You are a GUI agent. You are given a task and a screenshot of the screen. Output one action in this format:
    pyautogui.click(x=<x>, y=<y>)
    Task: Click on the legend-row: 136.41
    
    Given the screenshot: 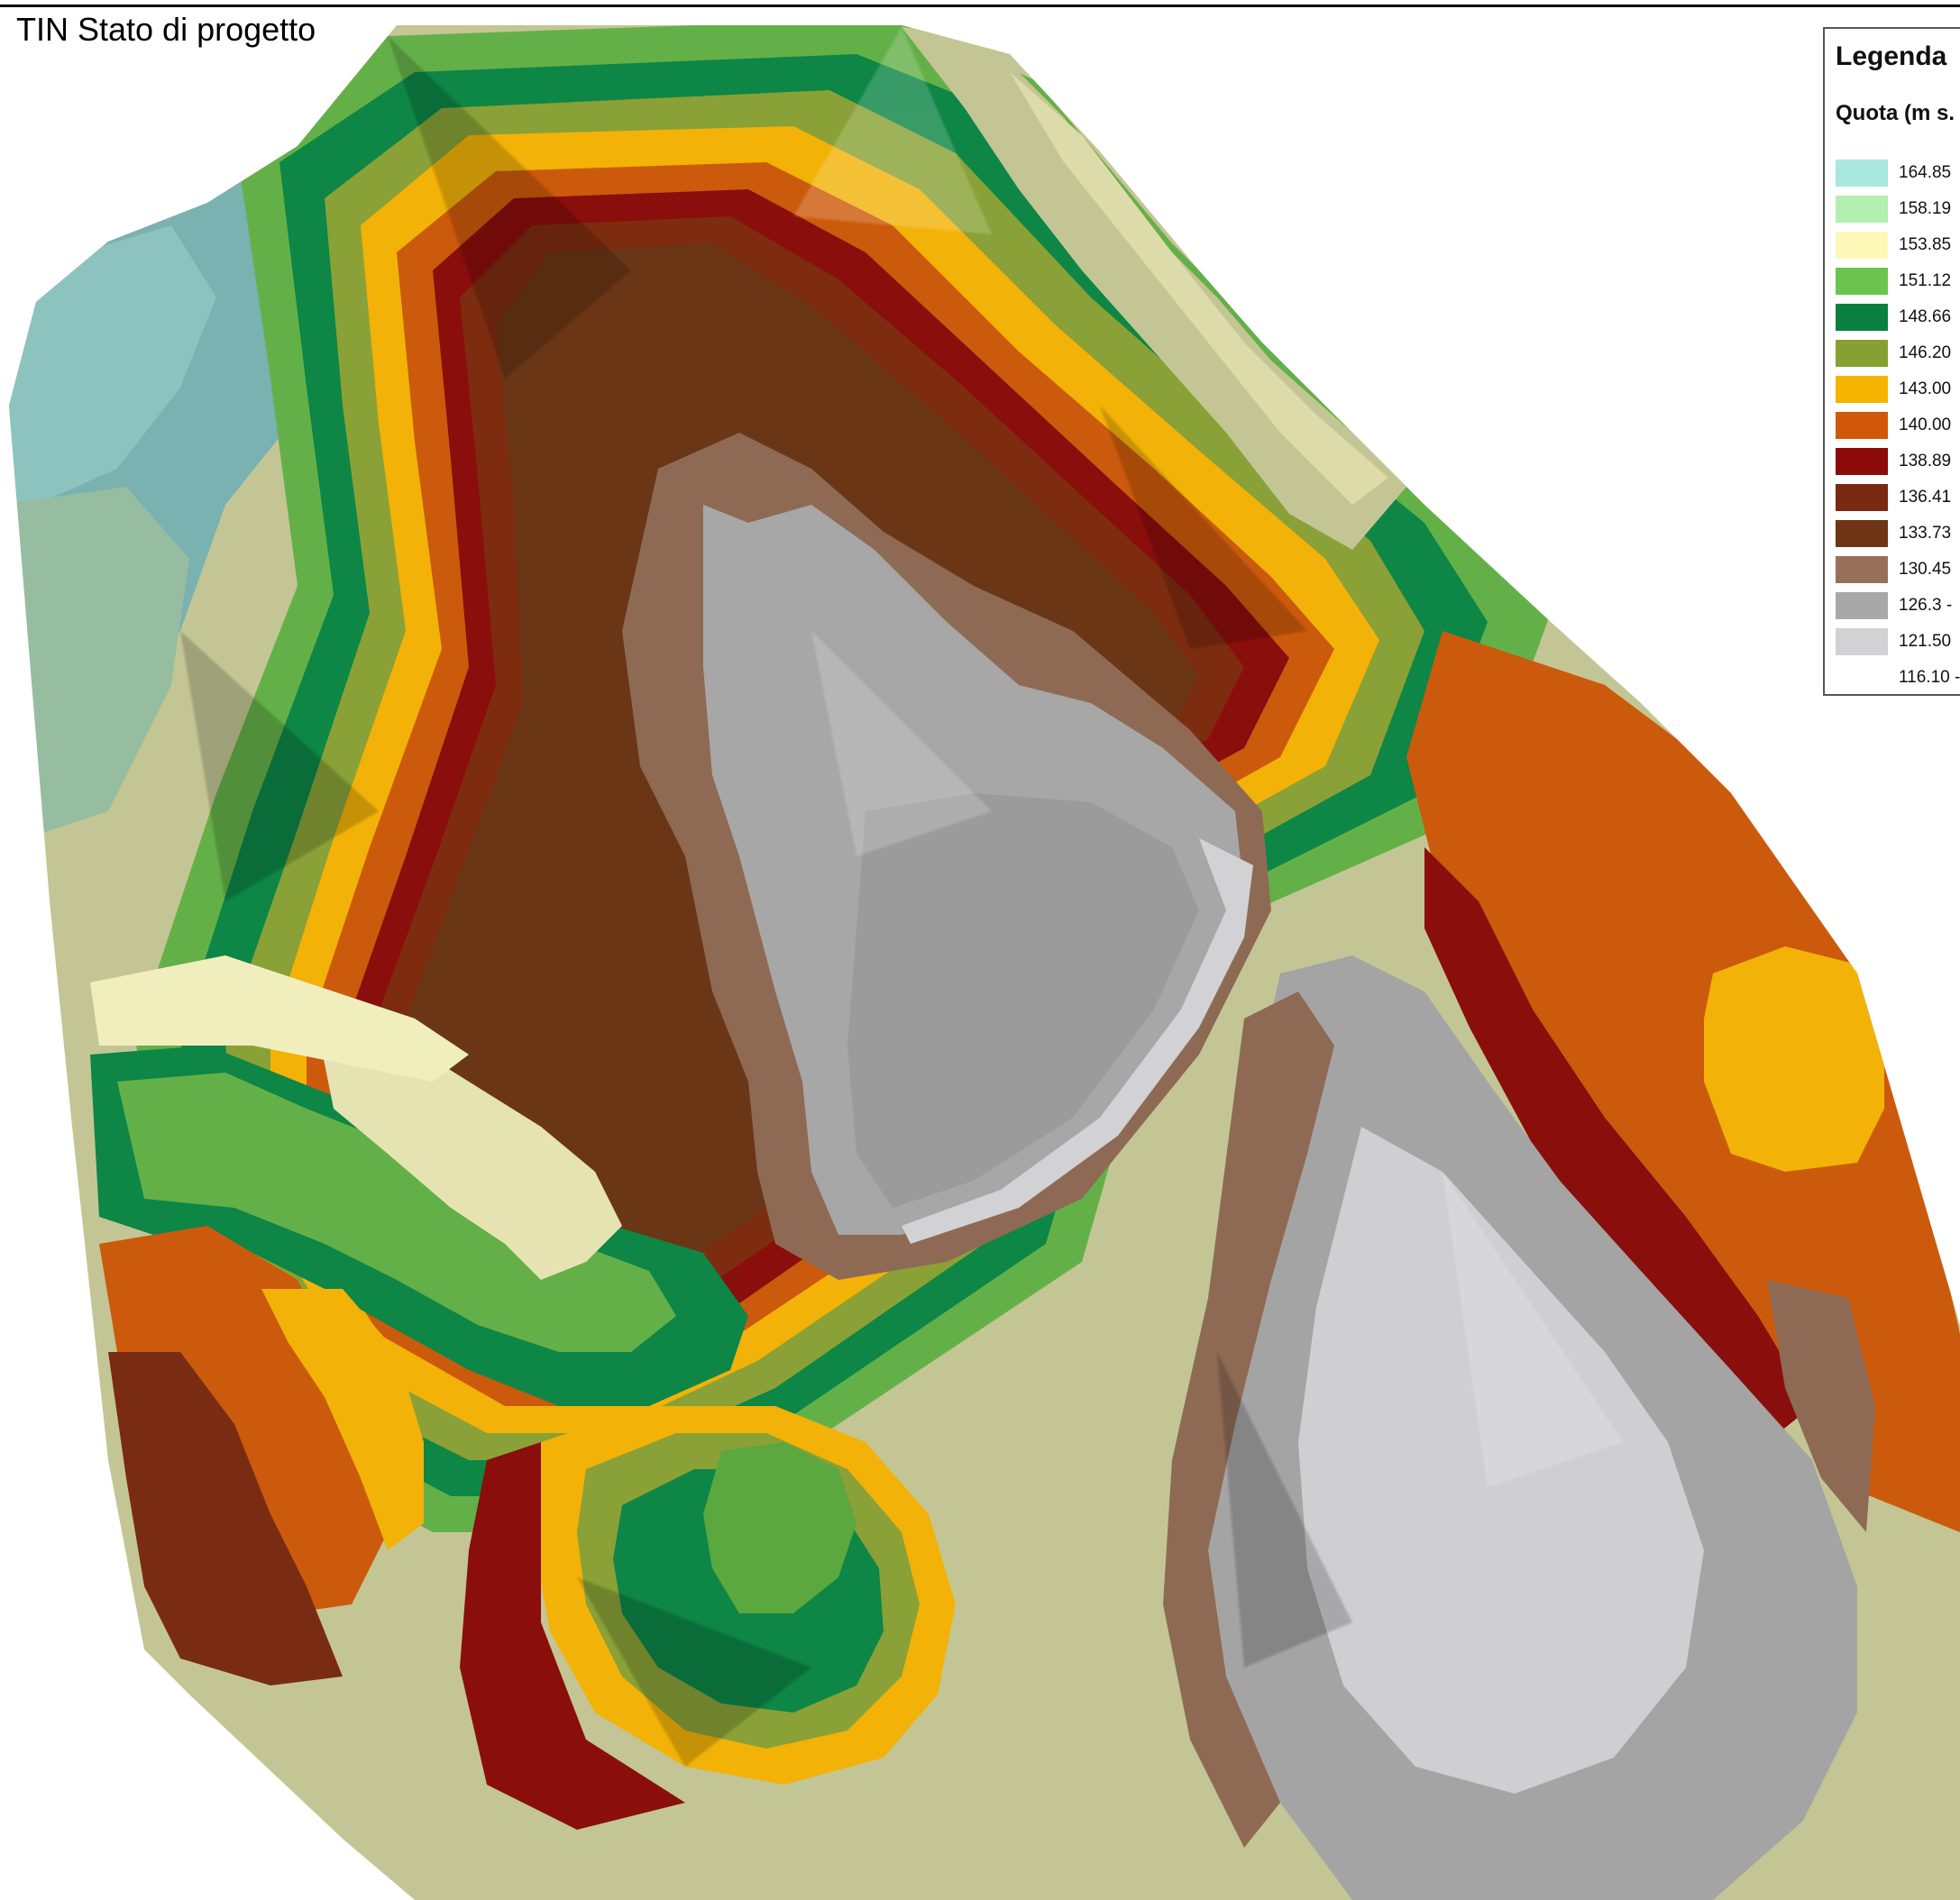 What is the action you would take?
    pyautogui.click(x=1898, y=498)
    